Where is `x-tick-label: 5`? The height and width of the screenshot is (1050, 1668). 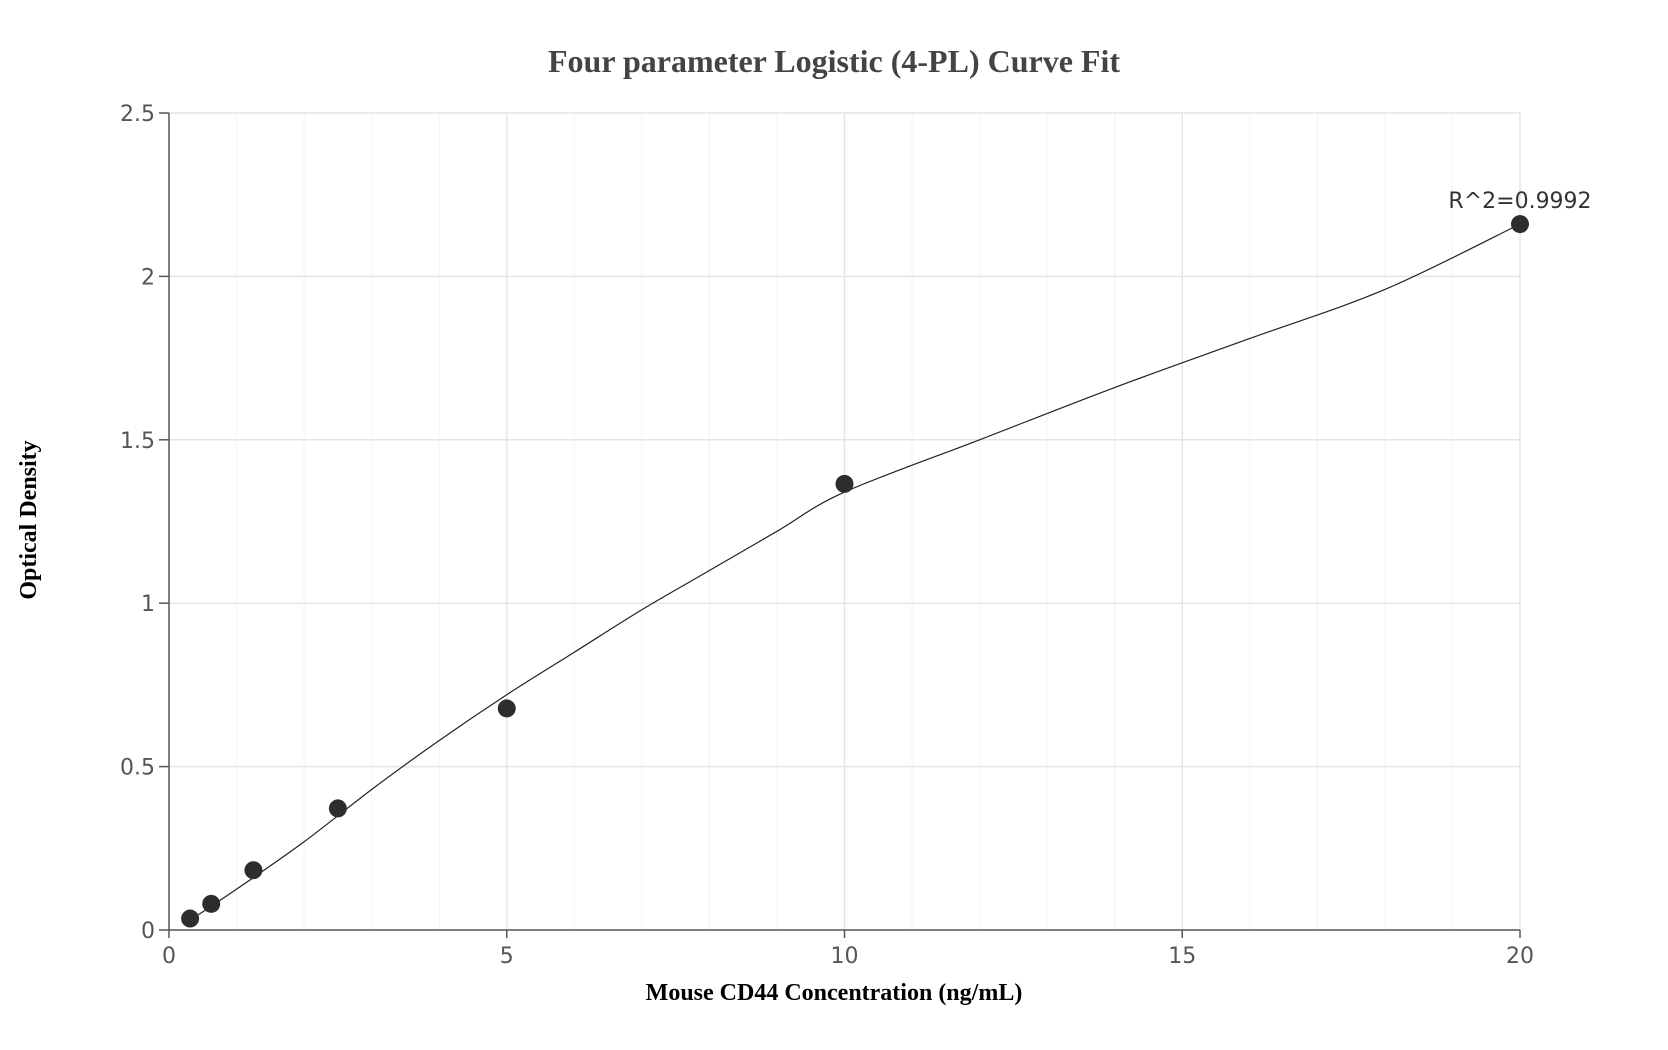 x-tick-label: 5 is located at coordinates (507, 956).